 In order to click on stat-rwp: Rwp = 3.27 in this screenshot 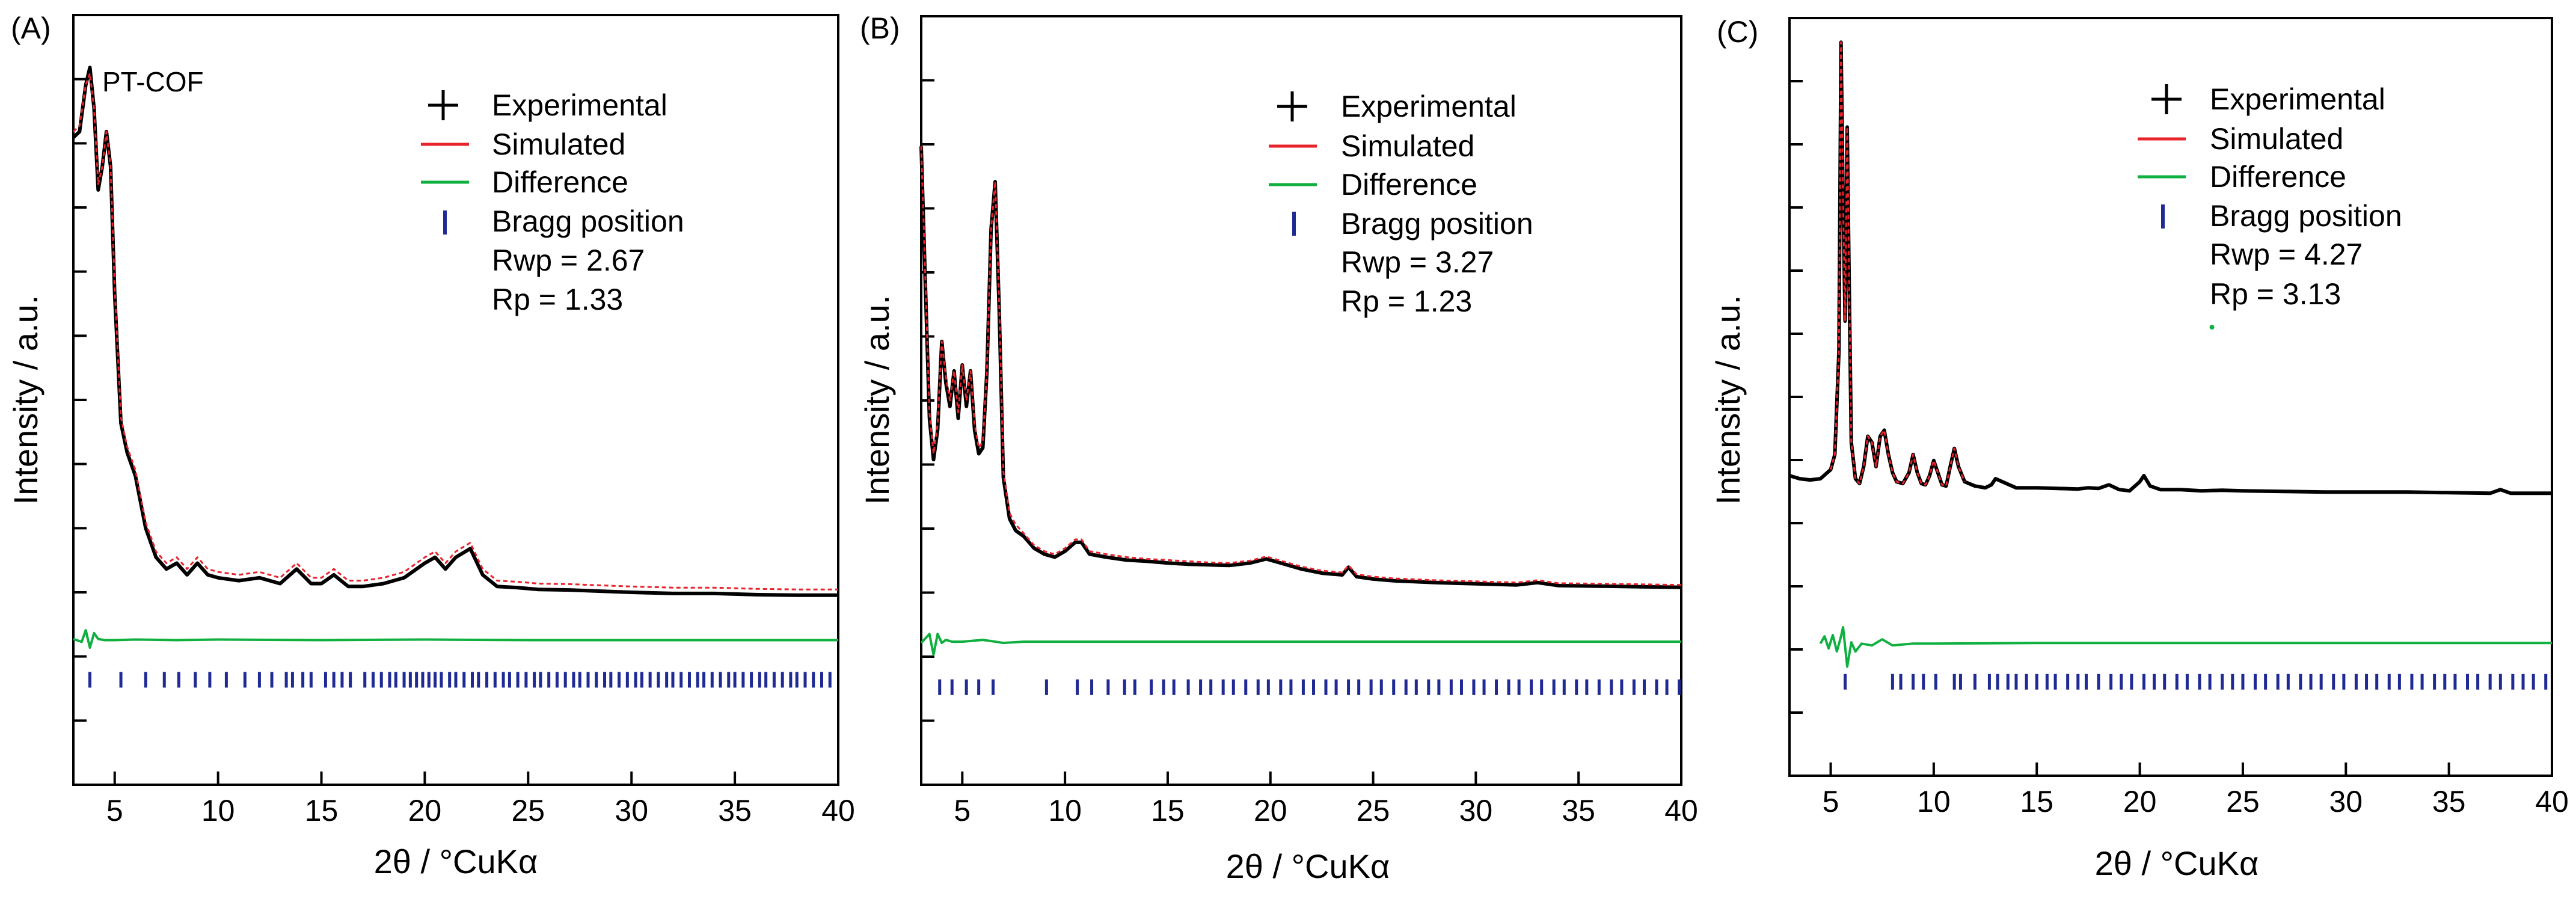, I will do `click(1417, 262)`.